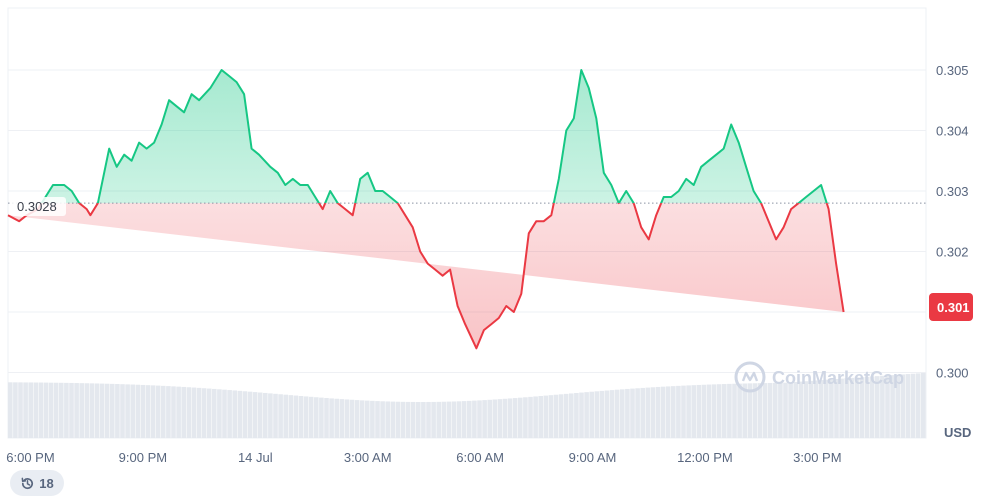  Describe the element at coordinates (37, 483) in the screenshot. I see `history-button: 18` at that location.